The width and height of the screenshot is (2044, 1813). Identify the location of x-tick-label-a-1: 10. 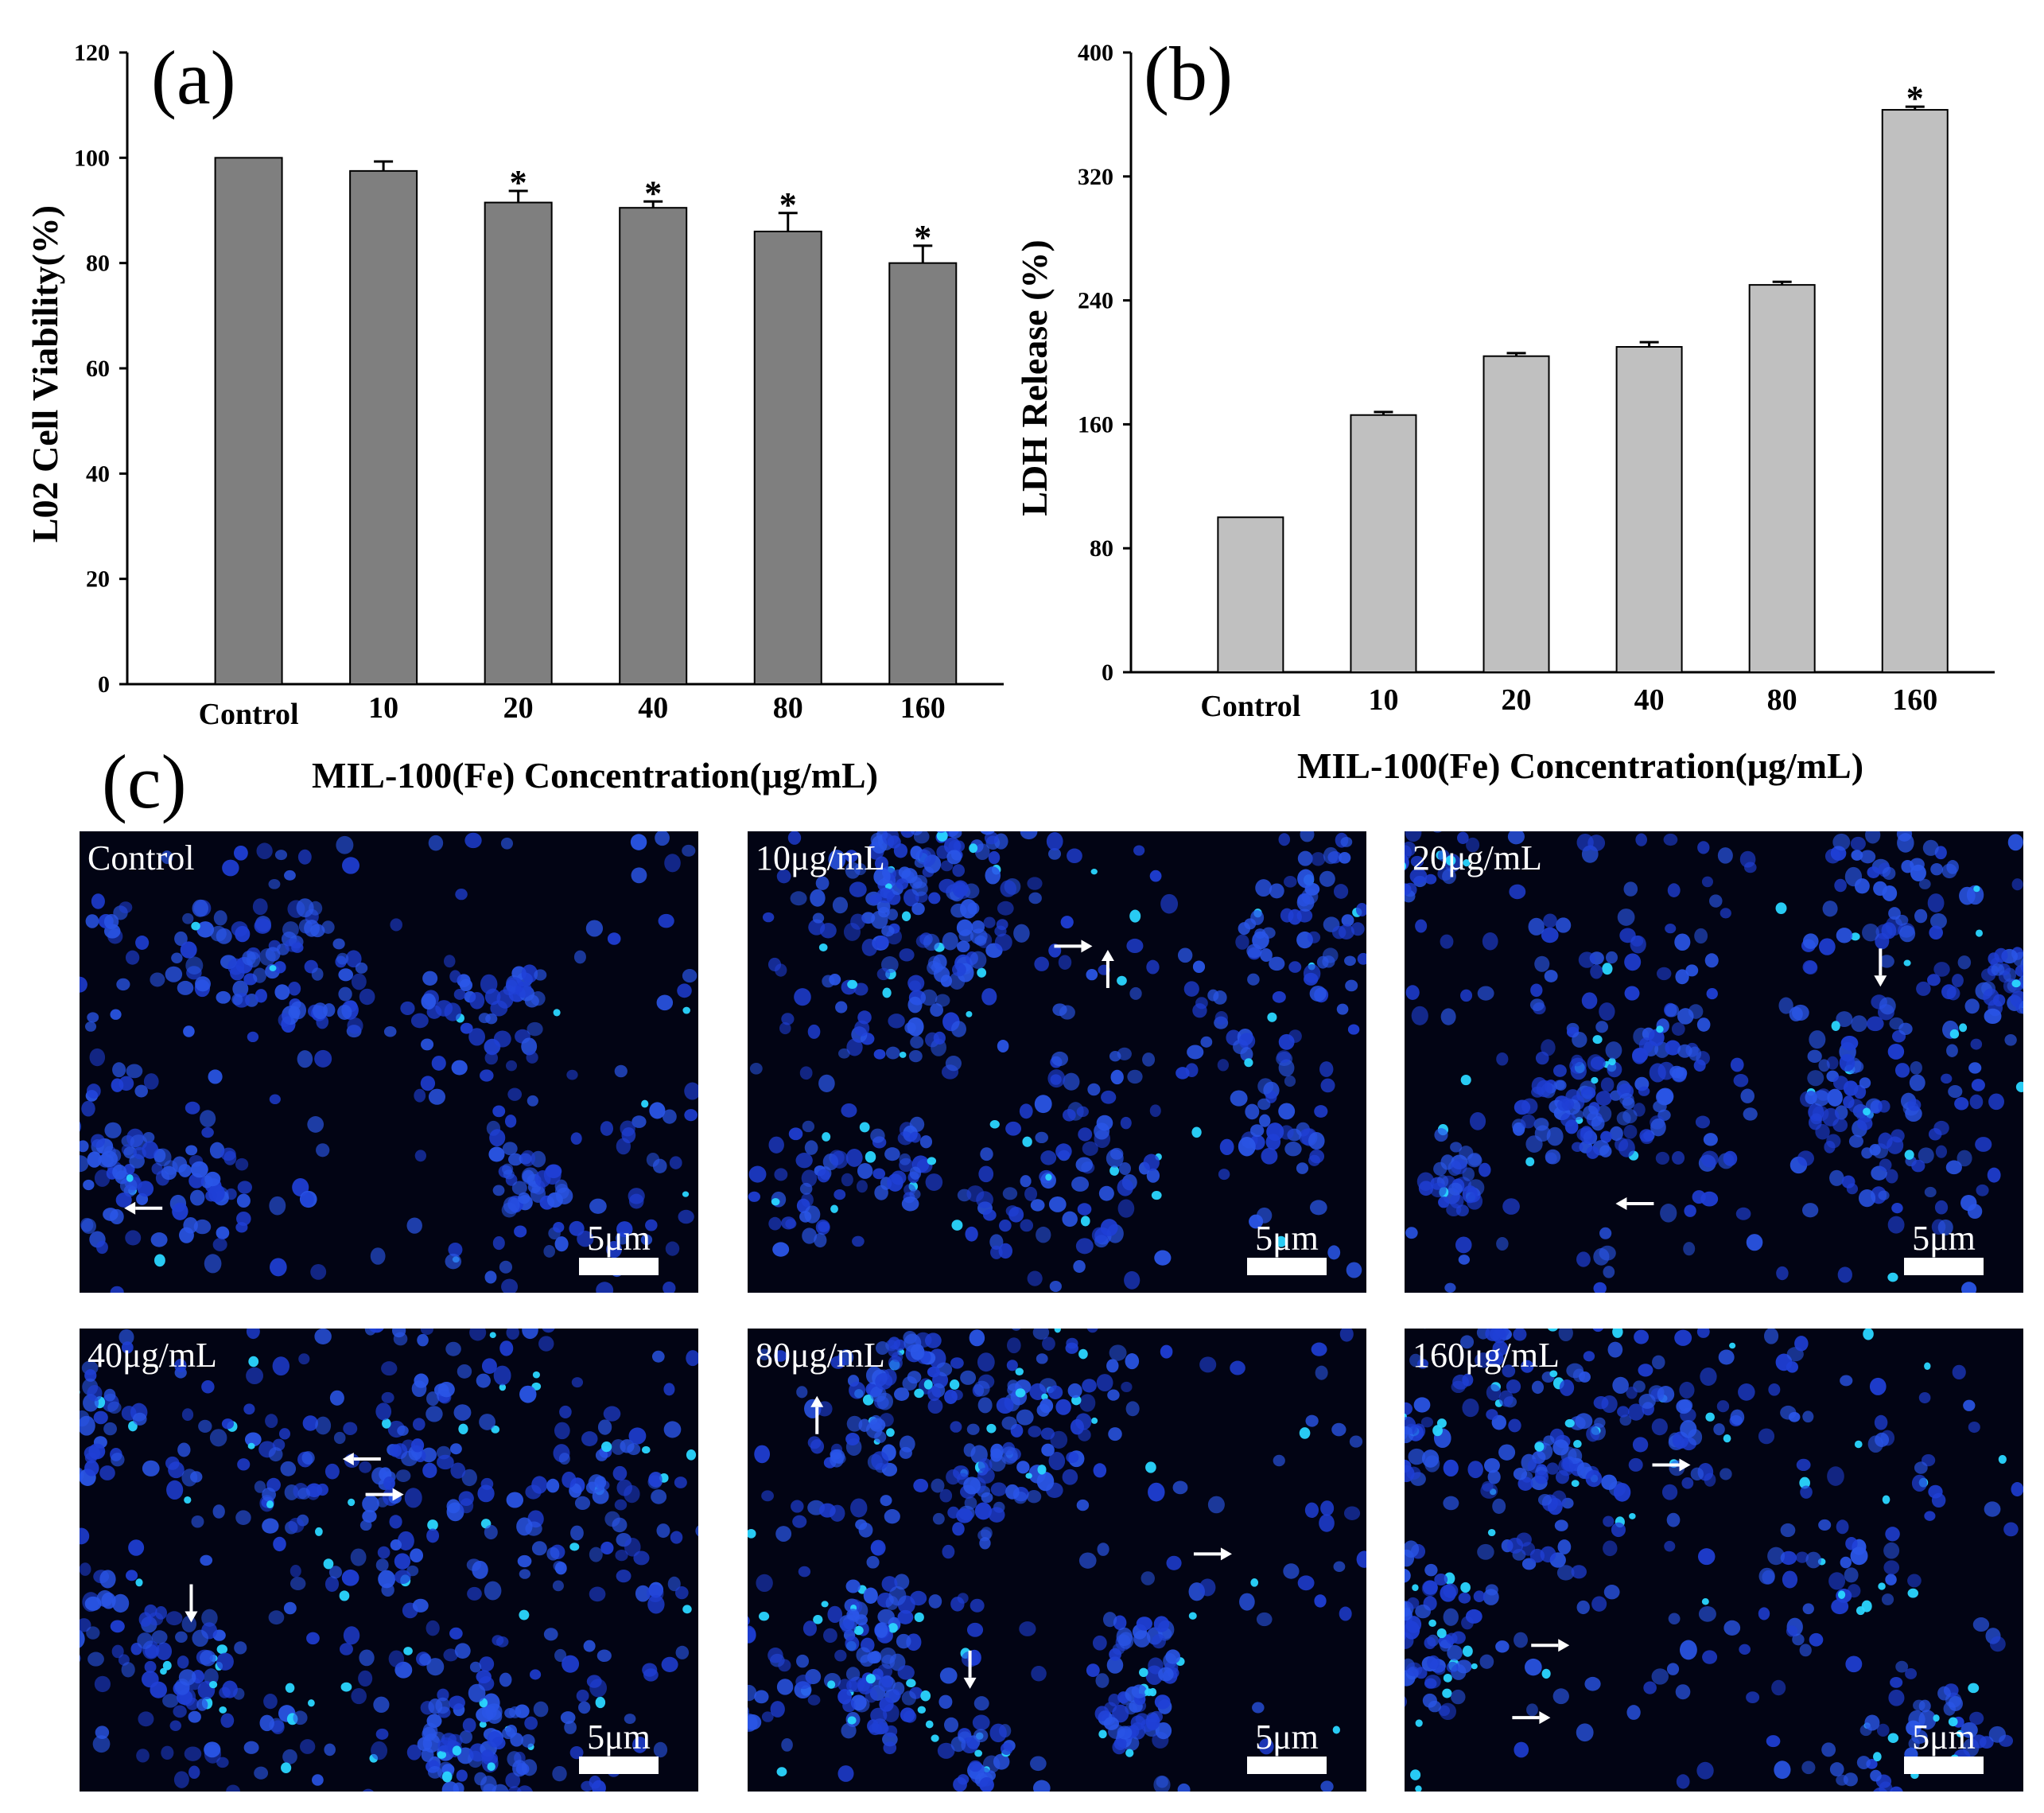
(383, 708).